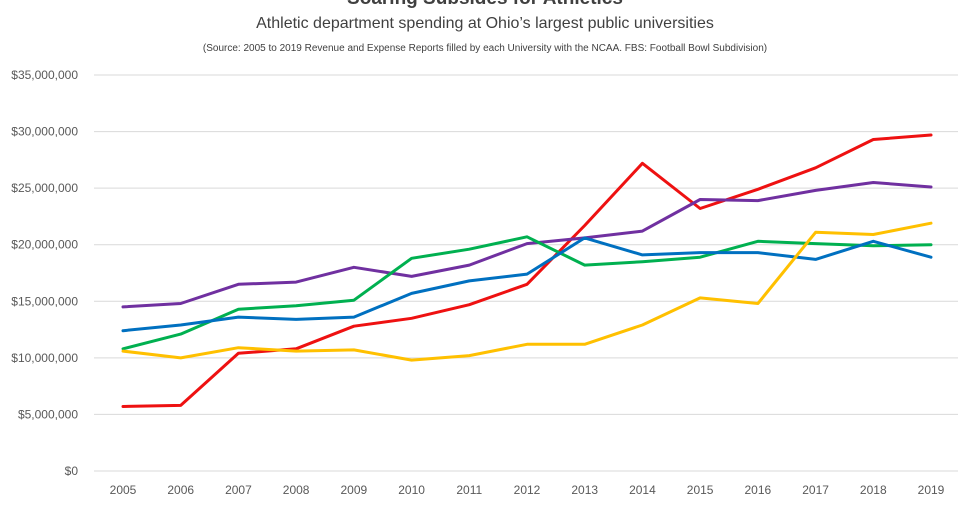 The height and width of the screenshot is (509, 970). What do you see at coordinates (44, 245) in the screenshot?
I see `y-tick-label: $20,000,000` at bounding box center [44, 245].